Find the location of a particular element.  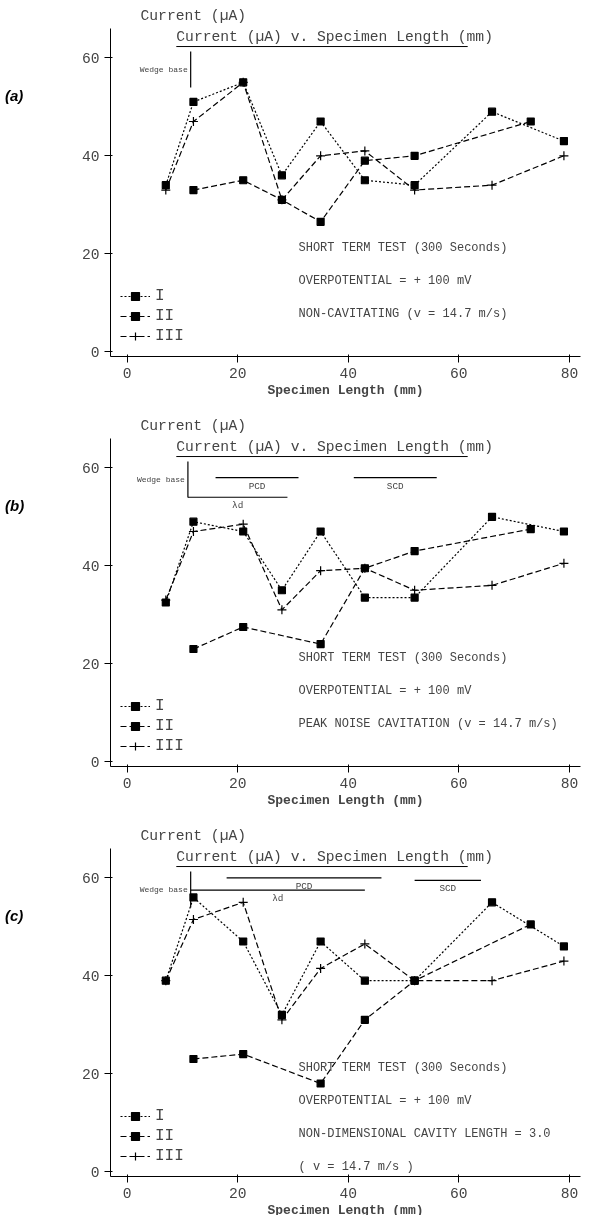

annotation: NON-DIMENSIONAL CAVITY LENGTH = 3.0 is located at coordinates (424, 1133).